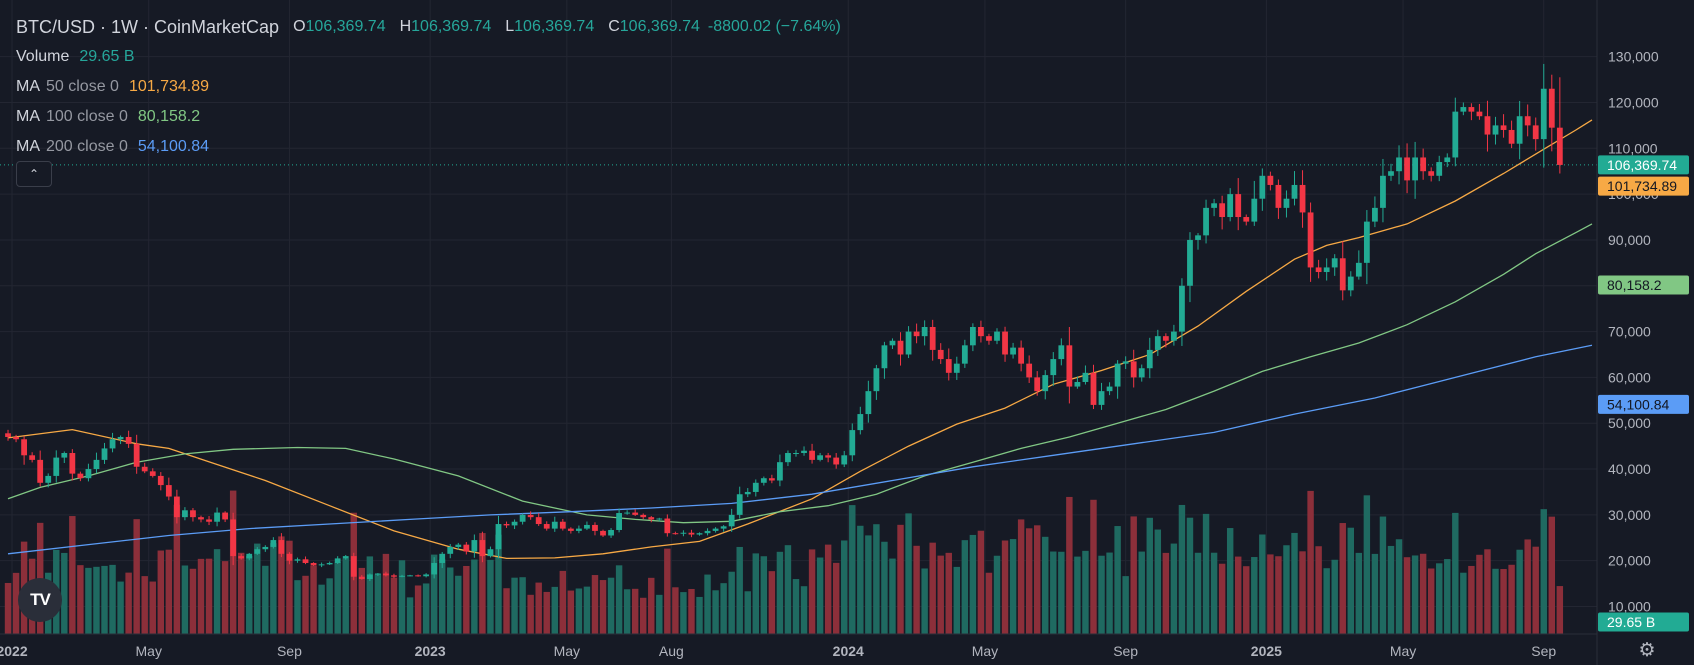 The image size is (1694, 665). I want to click on price-tick-label: 120,000, so click(1633, 102).